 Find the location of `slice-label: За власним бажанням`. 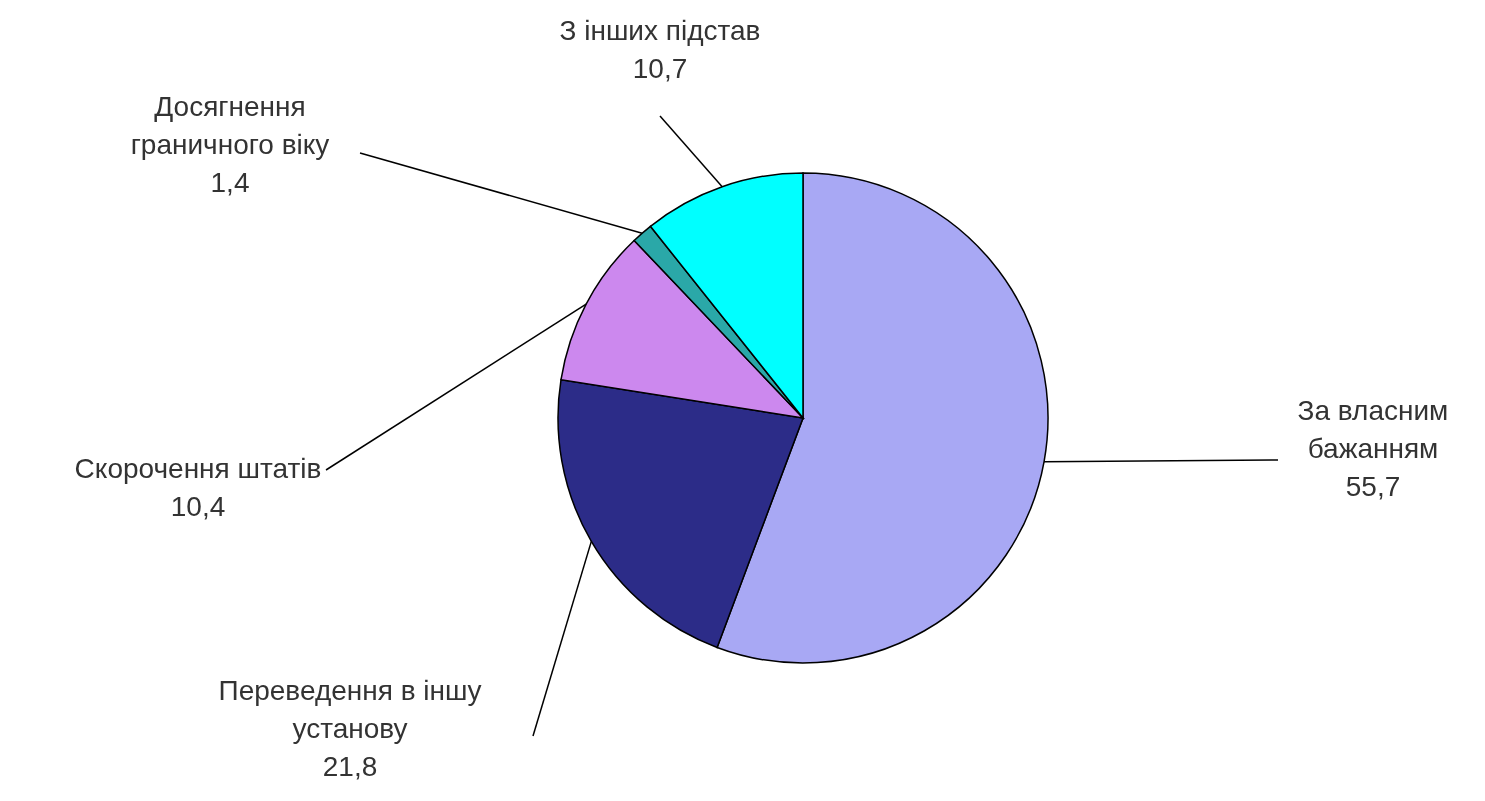

slice-label: За власним бажанням is located at coordinates (1373, 429).